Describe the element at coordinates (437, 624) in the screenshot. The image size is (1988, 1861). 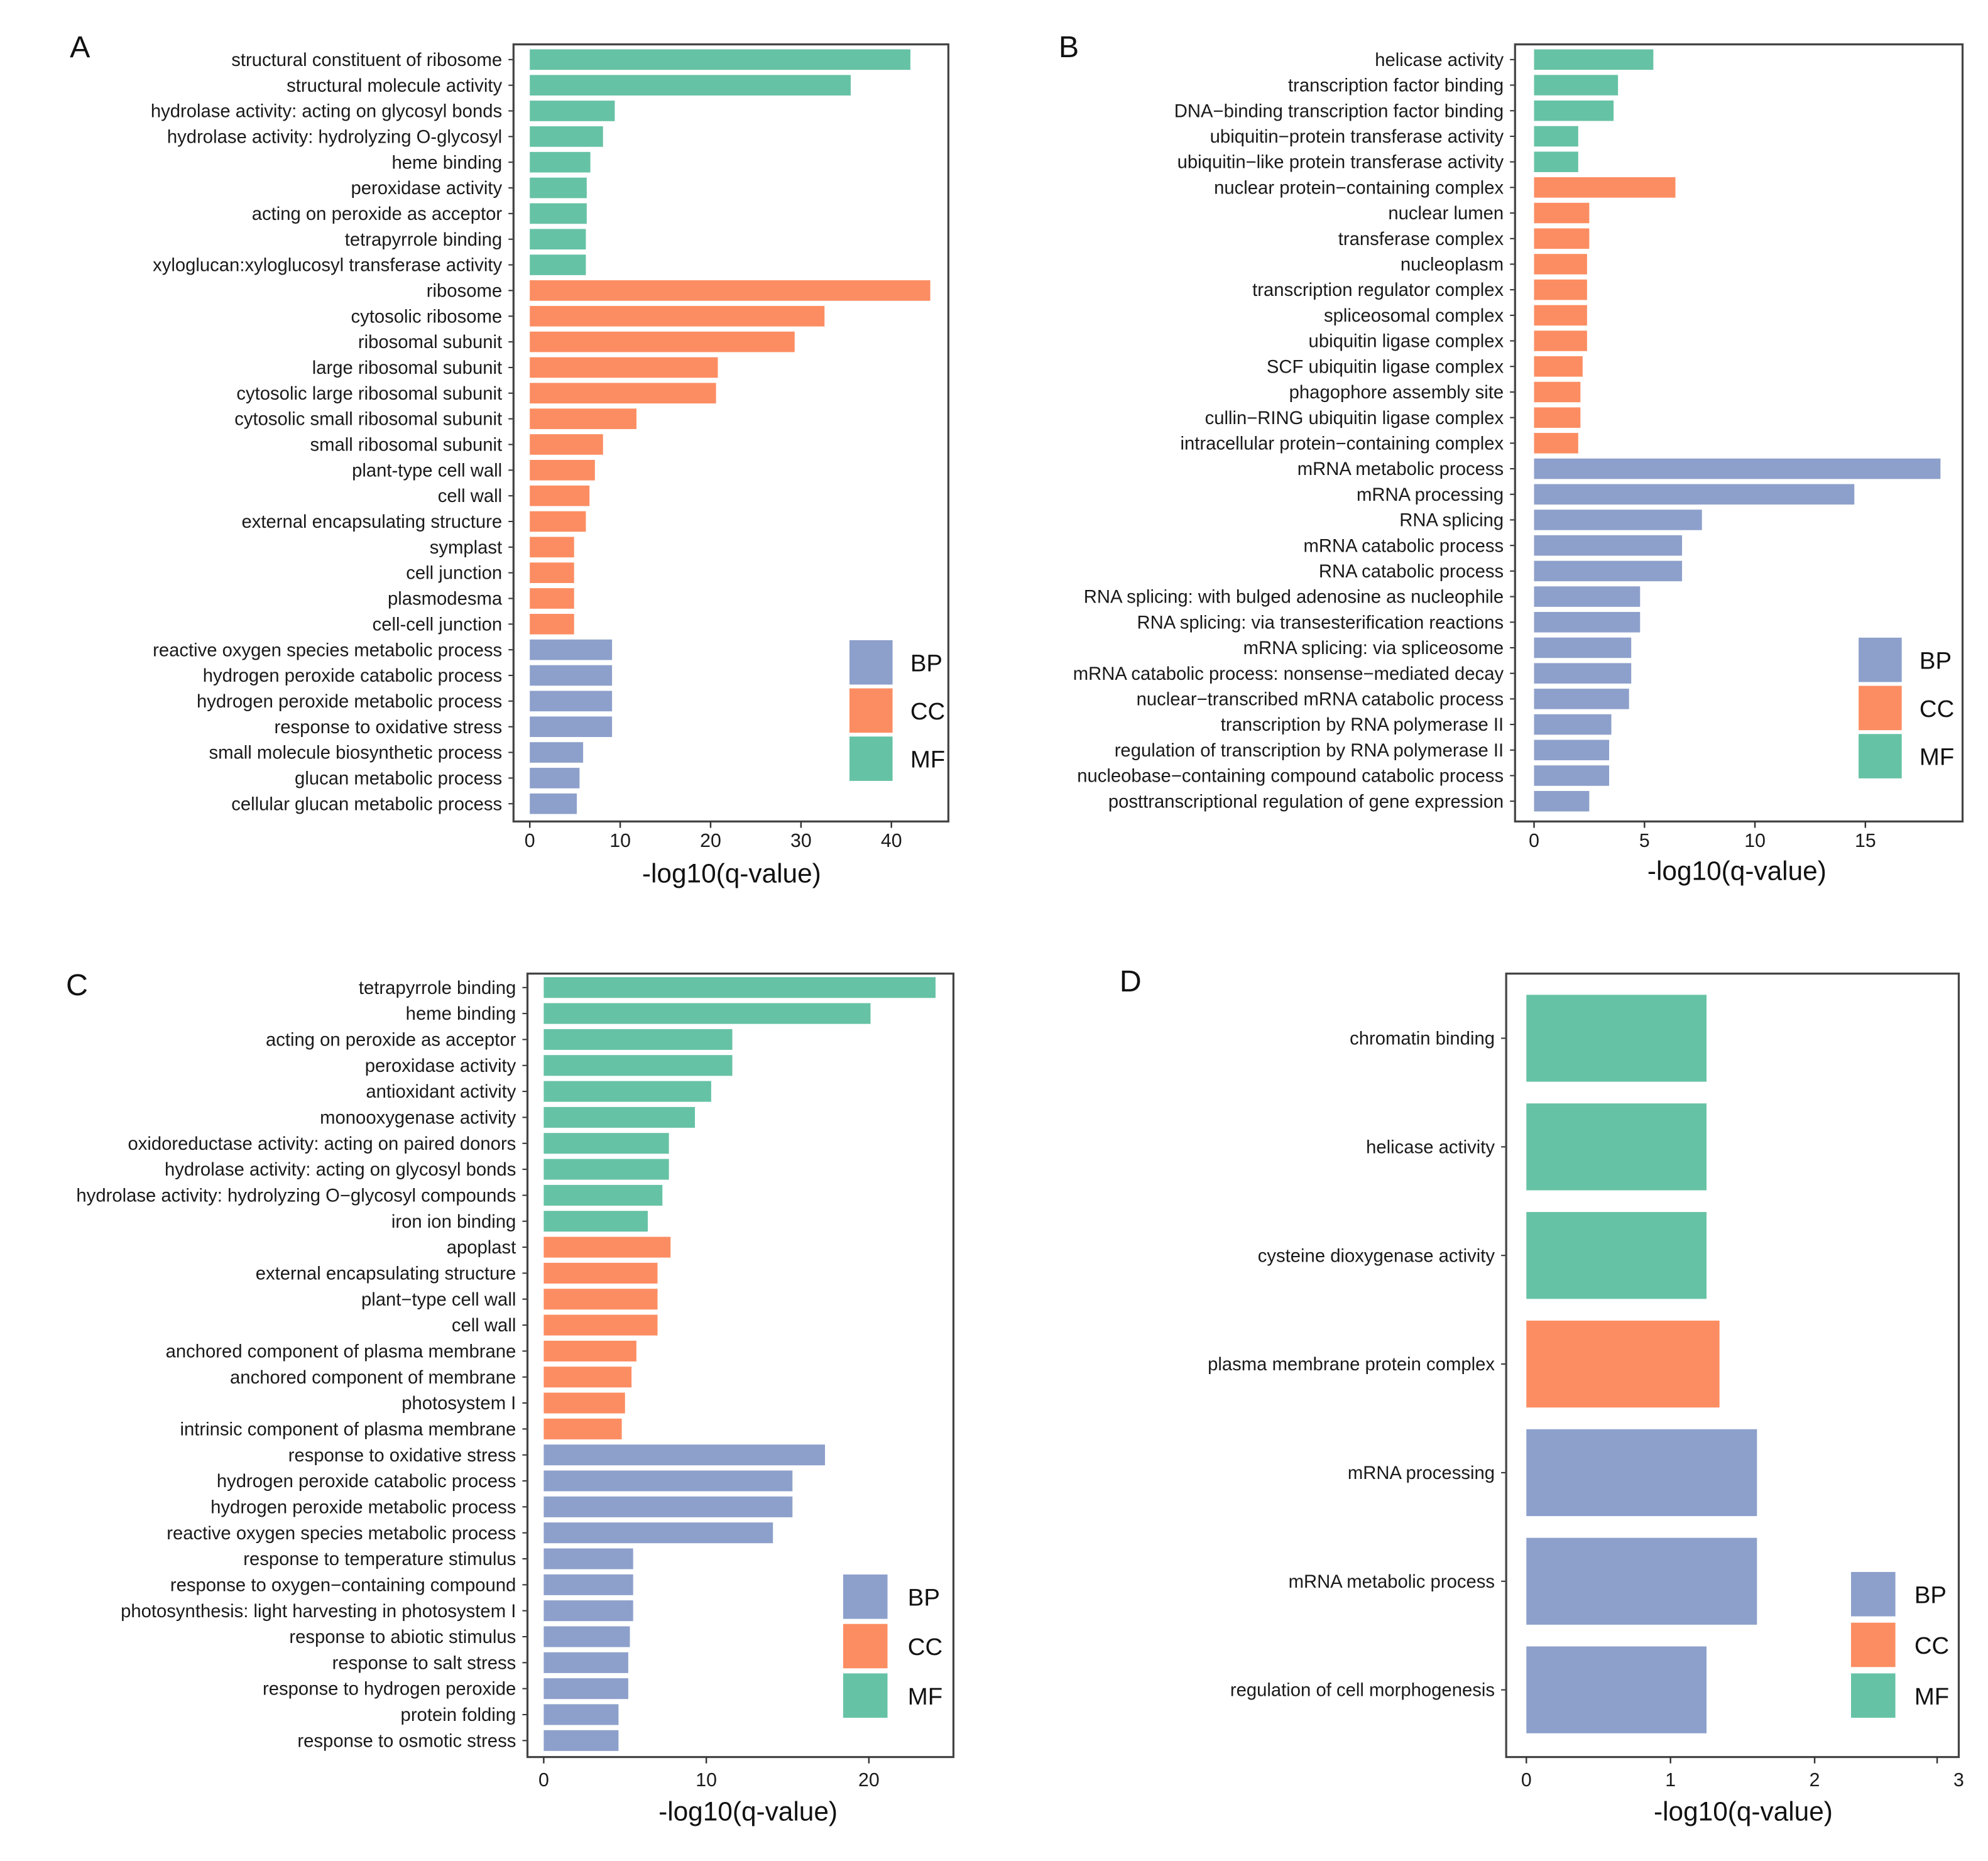
I see `y-tick-label: cell-cell junction` at that location.